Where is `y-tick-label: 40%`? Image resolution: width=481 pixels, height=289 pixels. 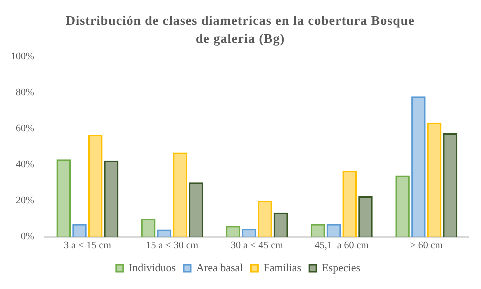 y-tick-label: 40% is located at coordinates (25, 165).